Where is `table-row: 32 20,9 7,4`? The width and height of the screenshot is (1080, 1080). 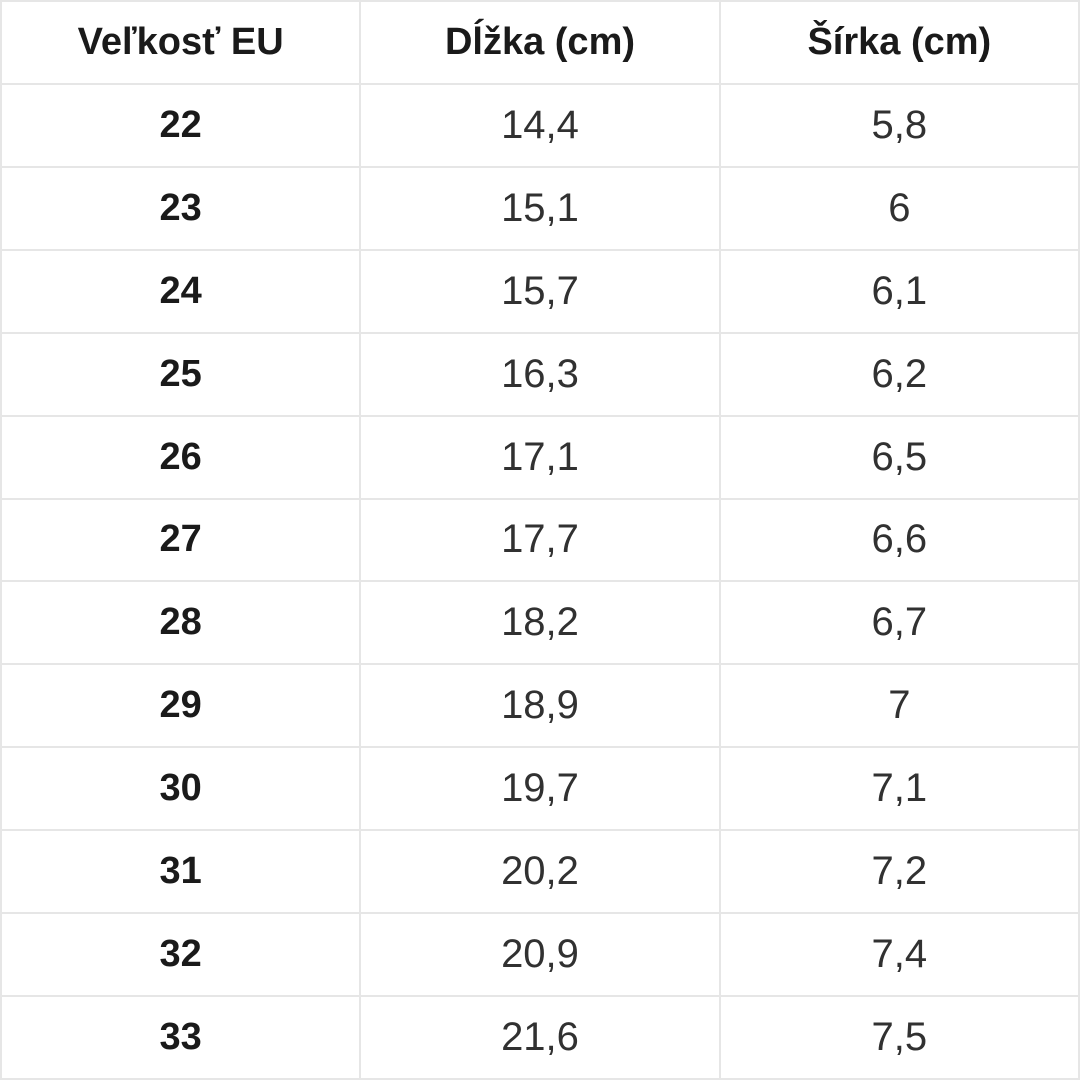 table-row: 32 20,9 7,4 is located at coordinates (541, 956).